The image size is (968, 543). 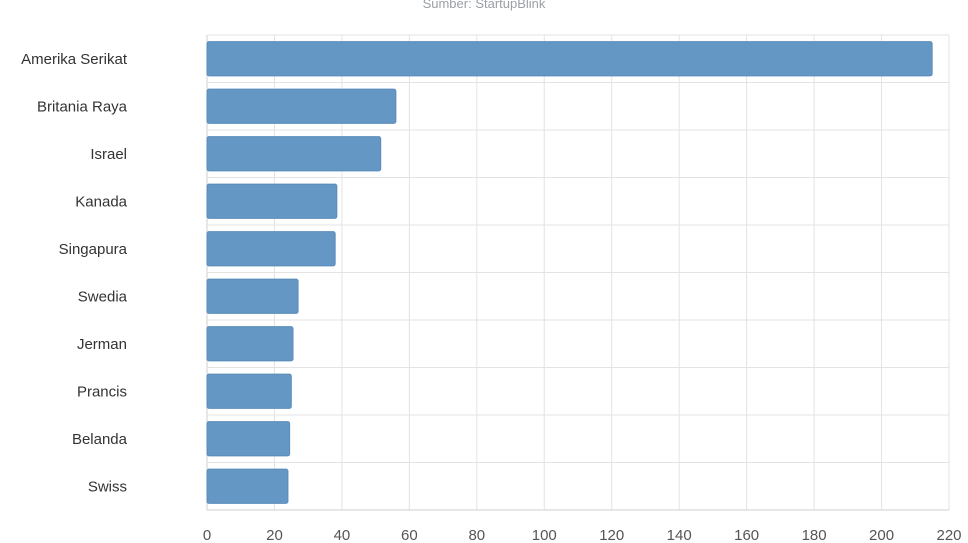 I want to click on x-tick-label: 120, so click(x=611, y=535).